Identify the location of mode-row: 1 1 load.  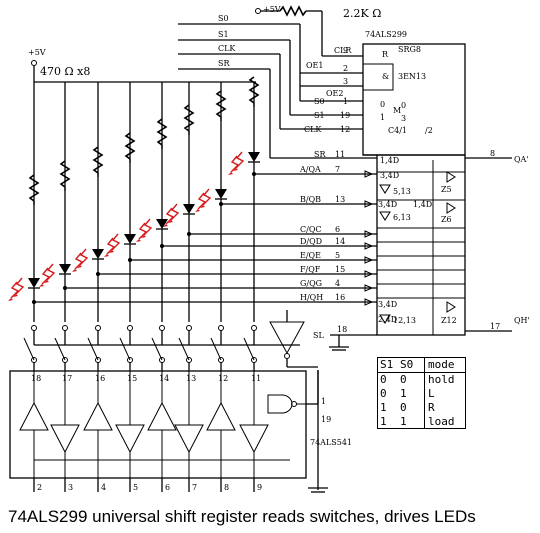
(421, 422).